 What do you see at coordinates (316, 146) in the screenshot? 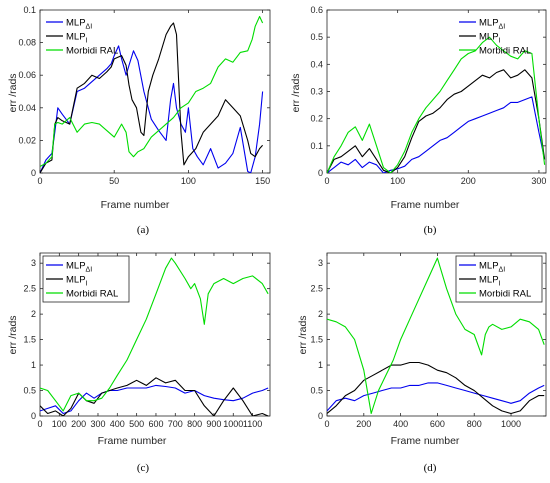
I see `y-tick-label-b: 0.1` at bounding box center [316, 146].